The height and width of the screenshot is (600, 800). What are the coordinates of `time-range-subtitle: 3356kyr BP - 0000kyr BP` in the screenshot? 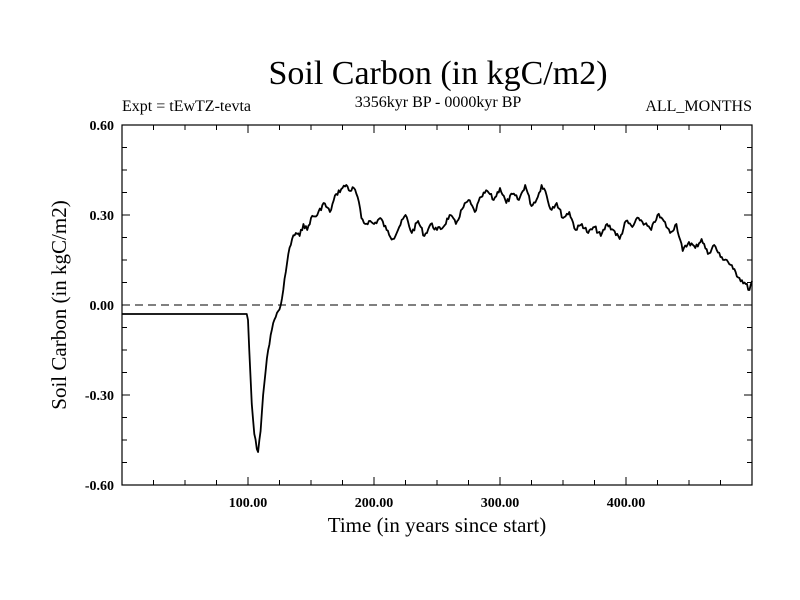 It's located at (438, 102).